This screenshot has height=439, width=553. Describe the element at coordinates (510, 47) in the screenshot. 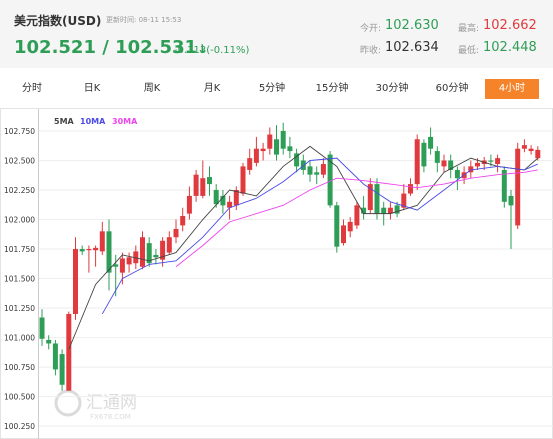

I see `stat-value: 102.448` at that location.